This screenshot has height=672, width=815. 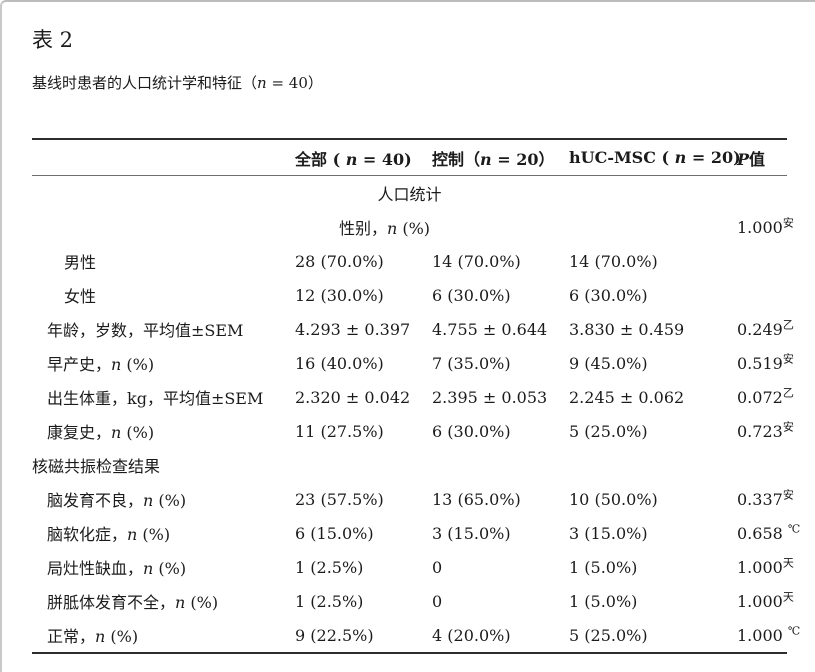 What do you see at coordinates (117, 568) in the screenshot?
I see `row-label: 局灶性缺血，n (%)` at bounding box center [117, 568].